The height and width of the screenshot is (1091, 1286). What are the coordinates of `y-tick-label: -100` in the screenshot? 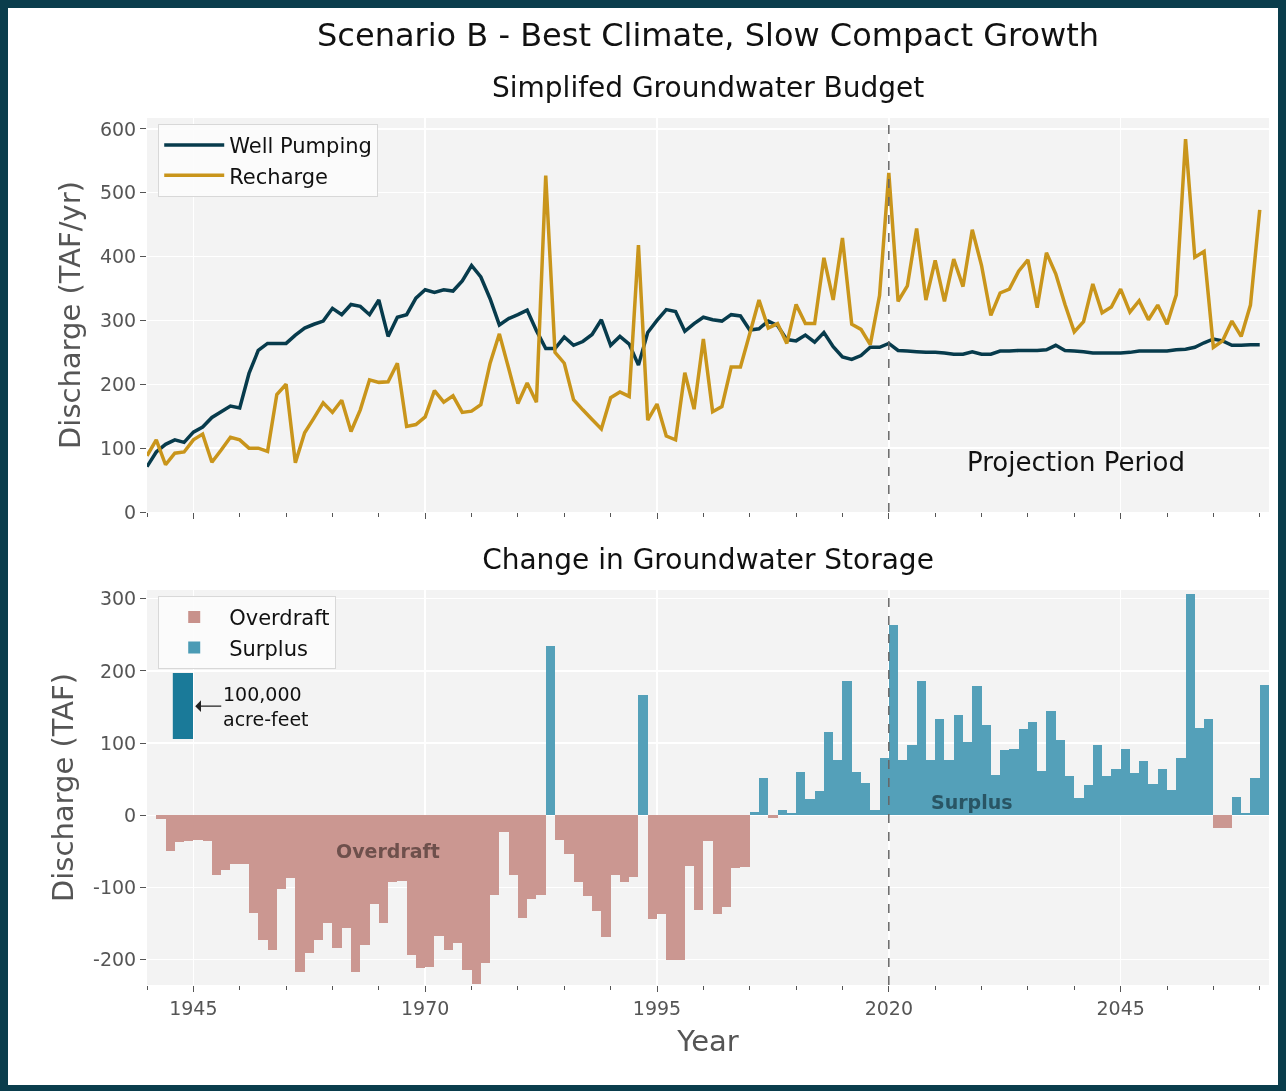 It's located at (115, 887).